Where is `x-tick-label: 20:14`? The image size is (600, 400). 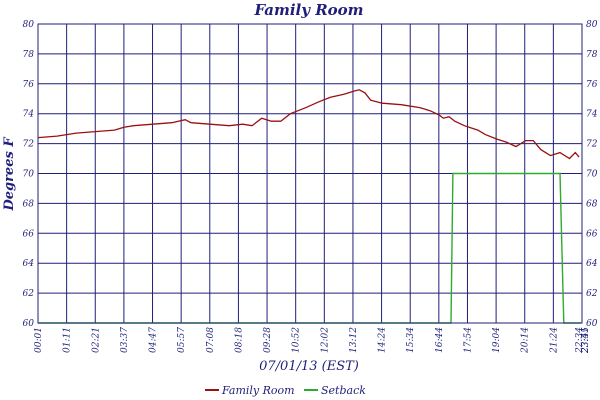 x-tick-label: 20:14 is located at coordinates (526, 340).